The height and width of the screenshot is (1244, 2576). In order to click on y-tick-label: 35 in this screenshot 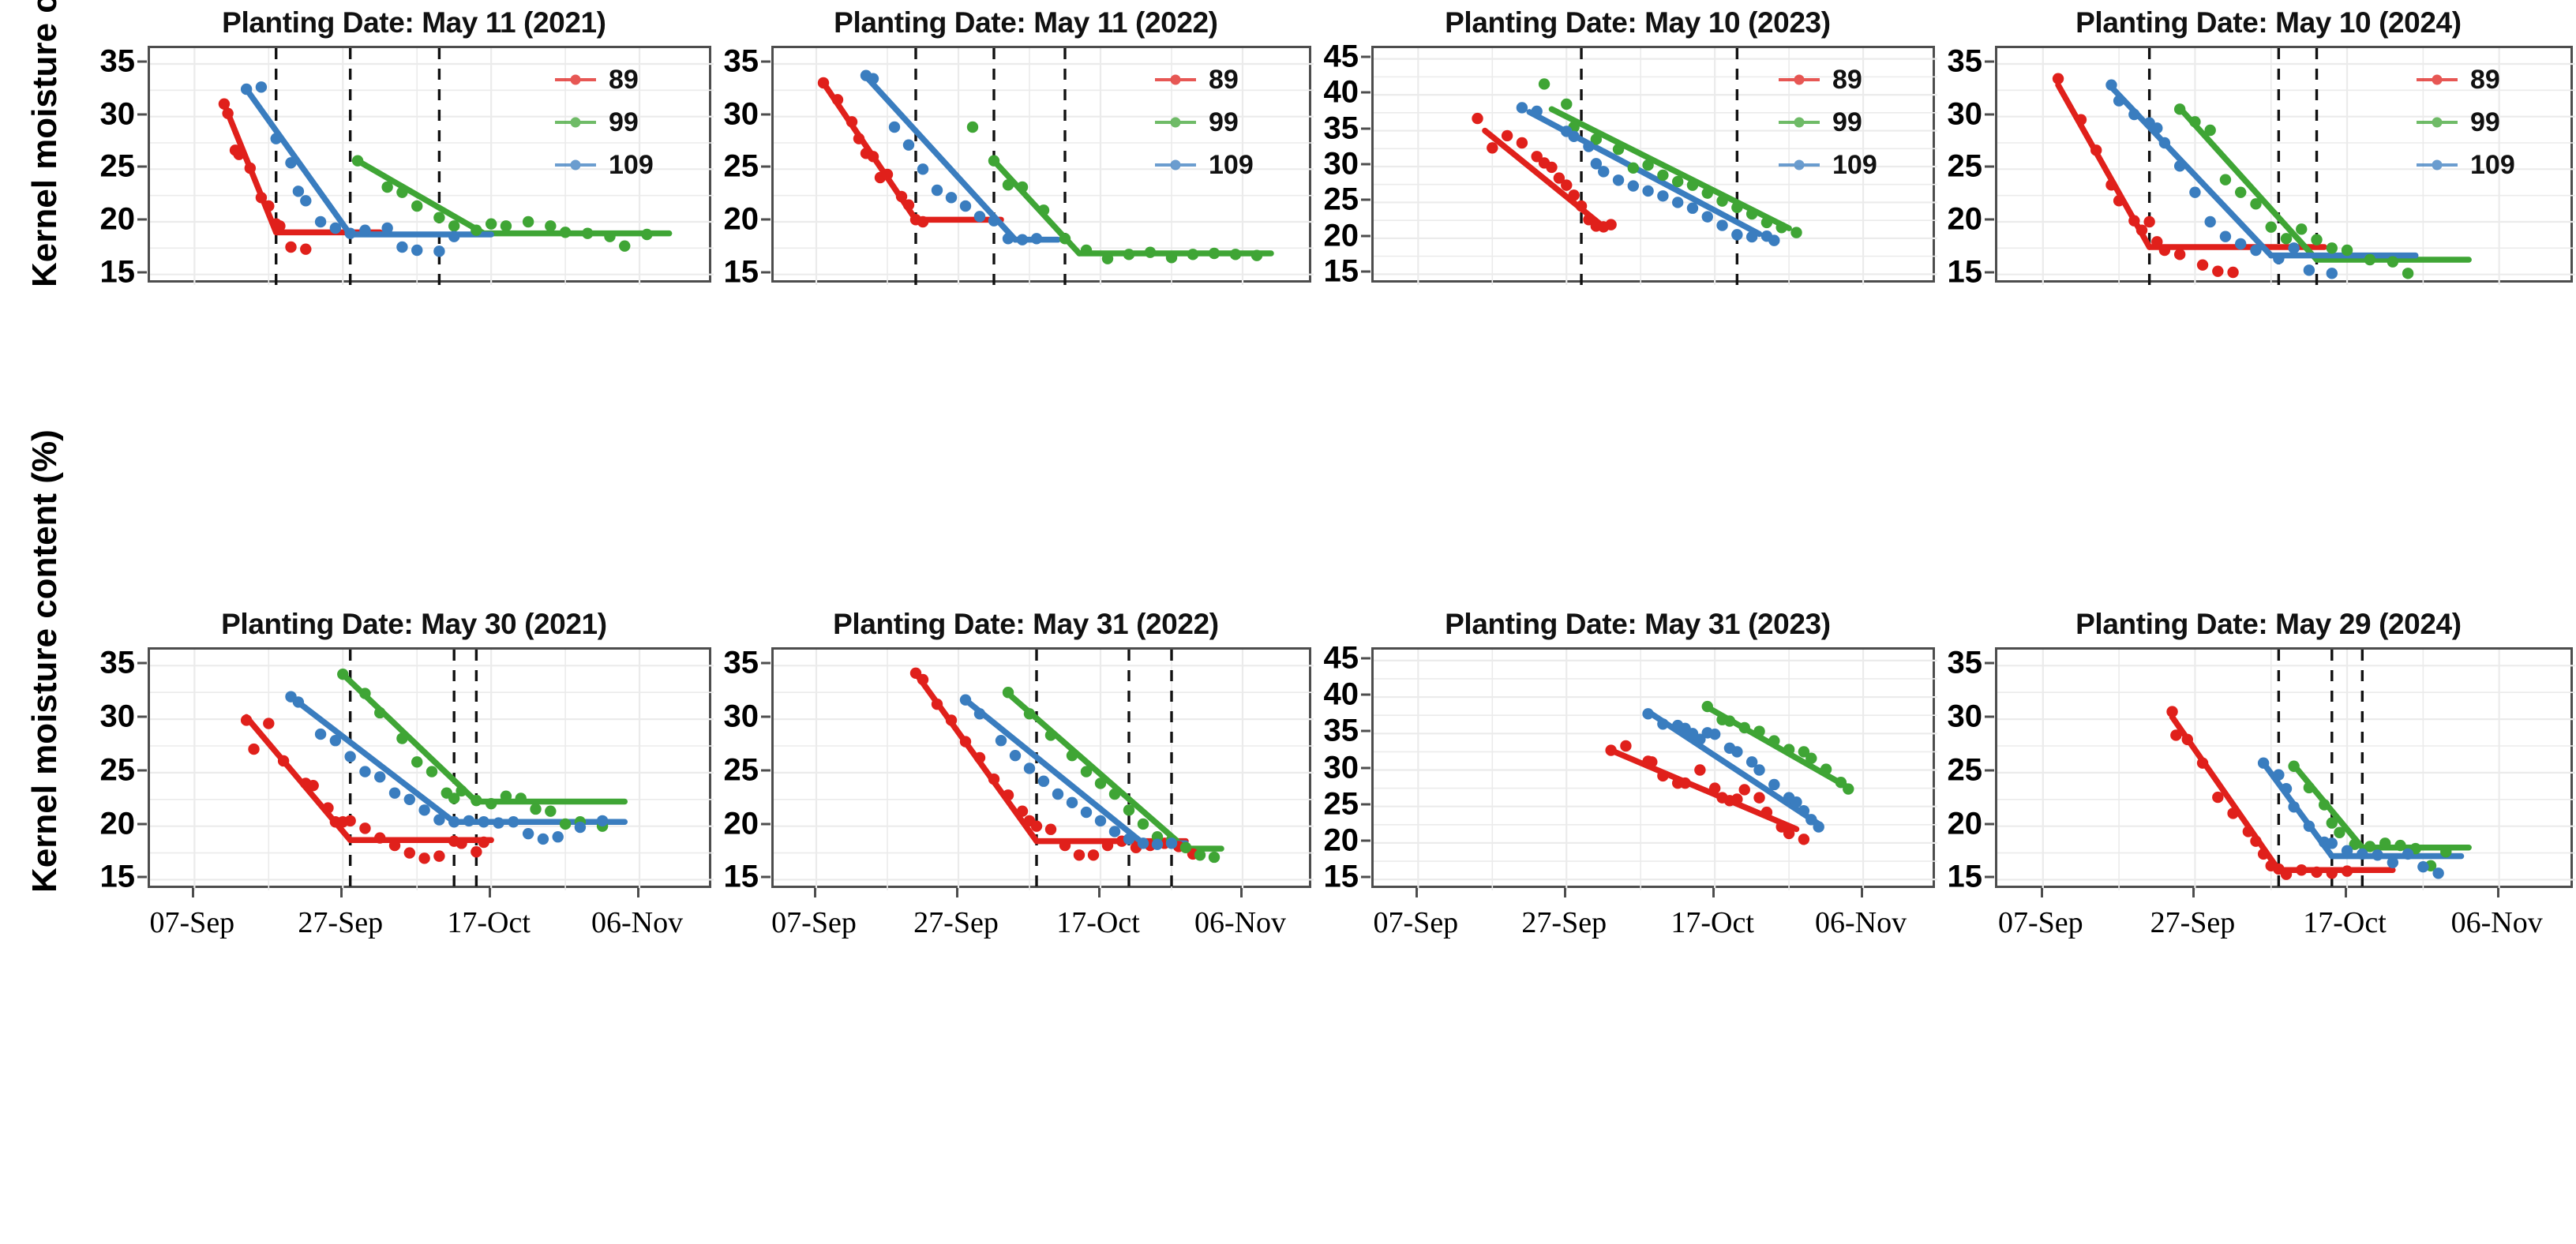, I will do `click(1341, 730)`.